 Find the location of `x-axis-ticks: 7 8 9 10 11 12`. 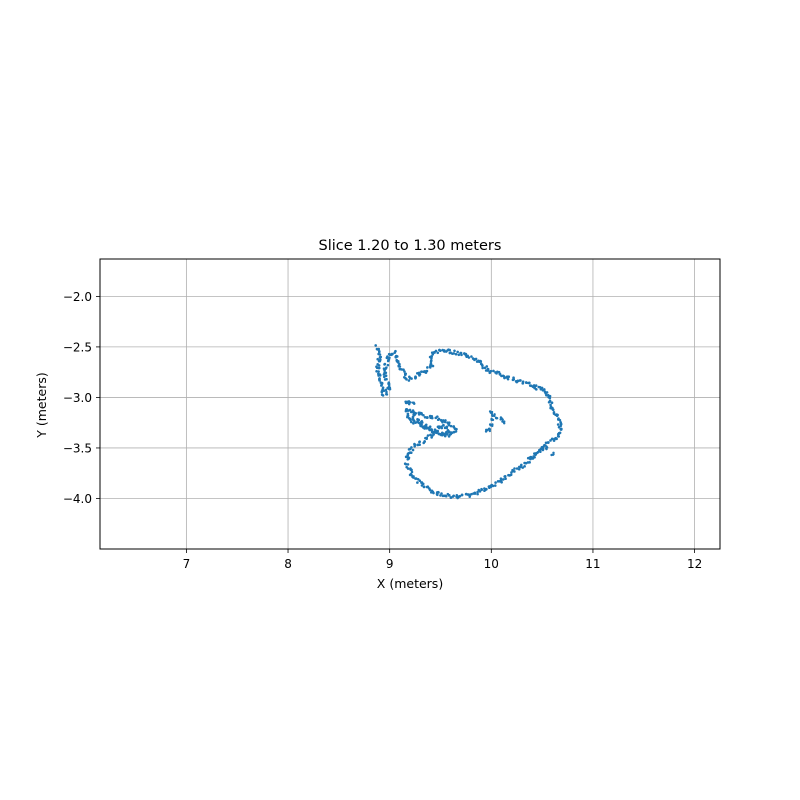

x-axis-ticks: 7 8 9 10 11 12 is located at coordinates (442, 560).